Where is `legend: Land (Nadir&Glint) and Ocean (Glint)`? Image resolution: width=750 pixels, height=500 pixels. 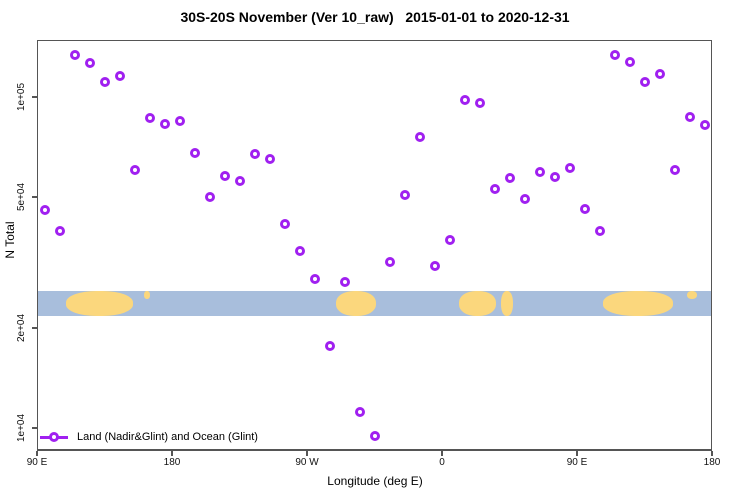 legend: Land (Nadir&Glint) and Ocean (Glint) is located at coordinates (149, 437).